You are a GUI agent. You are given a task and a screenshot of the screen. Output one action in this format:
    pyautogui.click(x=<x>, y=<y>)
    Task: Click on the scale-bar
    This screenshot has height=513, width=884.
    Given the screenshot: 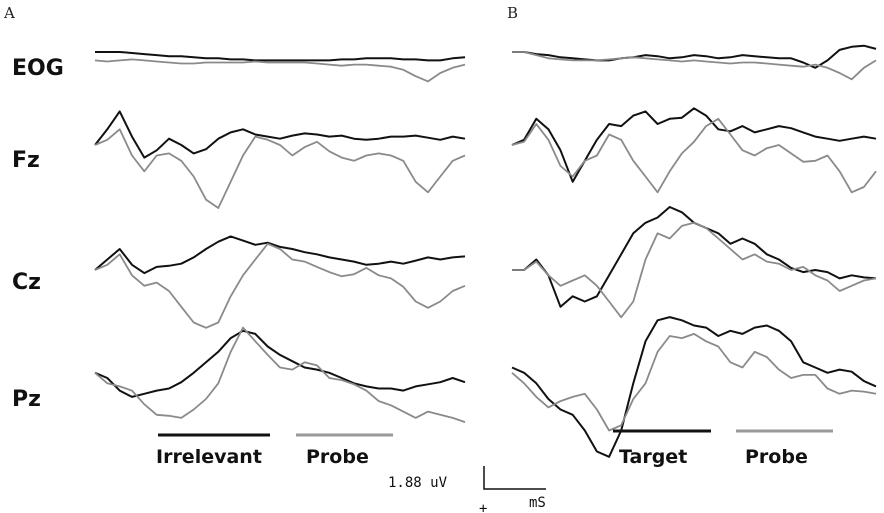 What is the action you would take?
    pyautogui.click(x=514, y=478)
    